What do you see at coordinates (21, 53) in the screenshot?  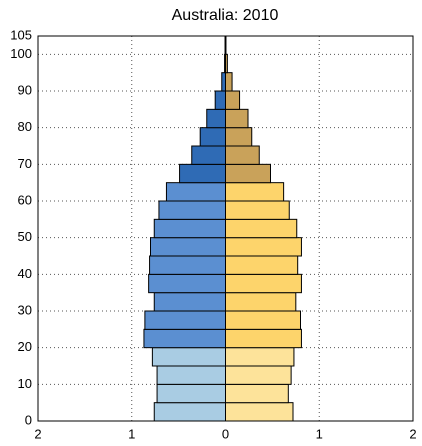 I see `y-tick-label: 100` at bounding box center [21, 53].